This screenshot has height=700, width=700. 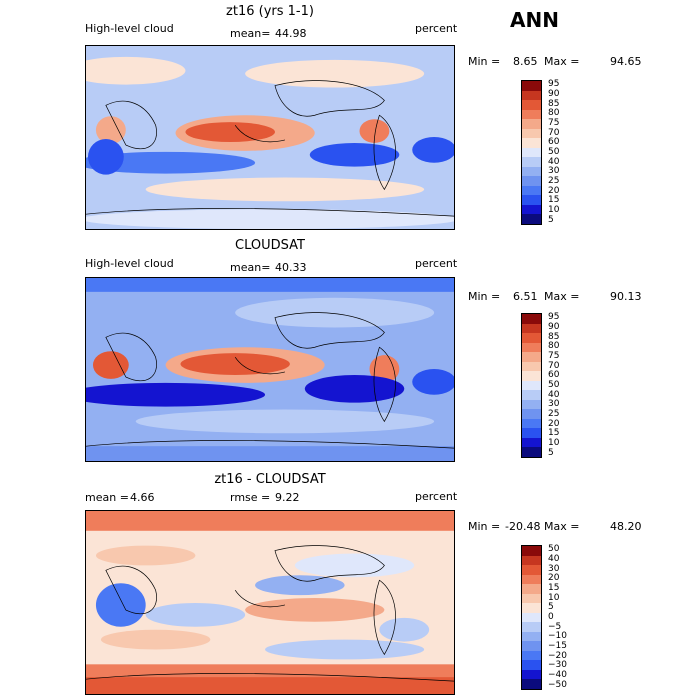 What do you see at coordinates (557, 646) in the screenshot?
I see `colorbar-tick-label: −15` at bounding box center [557, 646].